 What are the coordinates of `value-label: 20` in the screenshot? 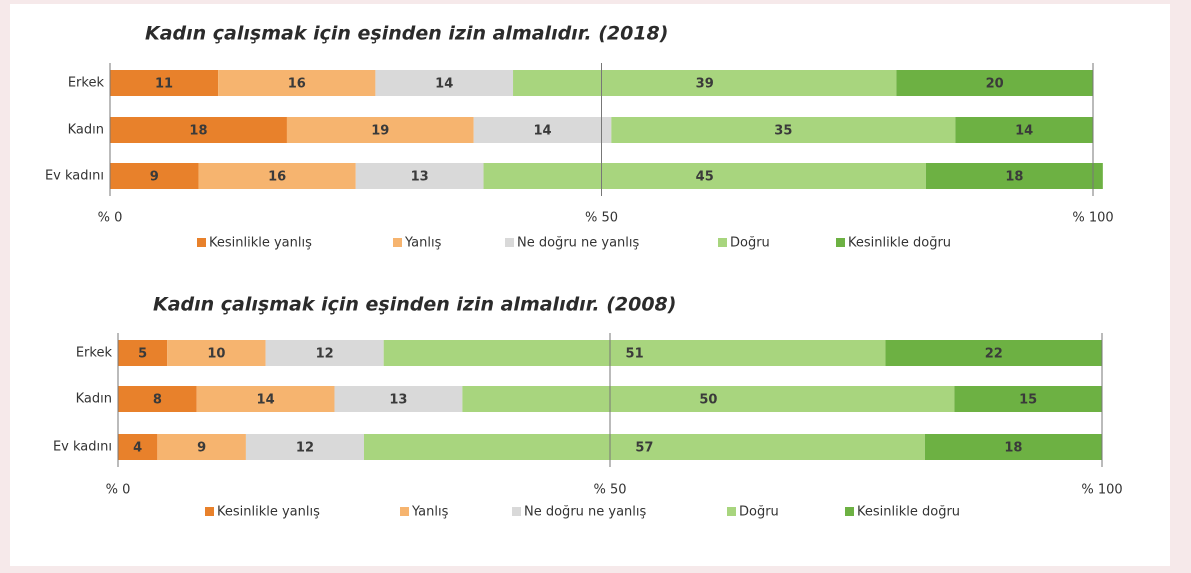 It's located at (995, 84).